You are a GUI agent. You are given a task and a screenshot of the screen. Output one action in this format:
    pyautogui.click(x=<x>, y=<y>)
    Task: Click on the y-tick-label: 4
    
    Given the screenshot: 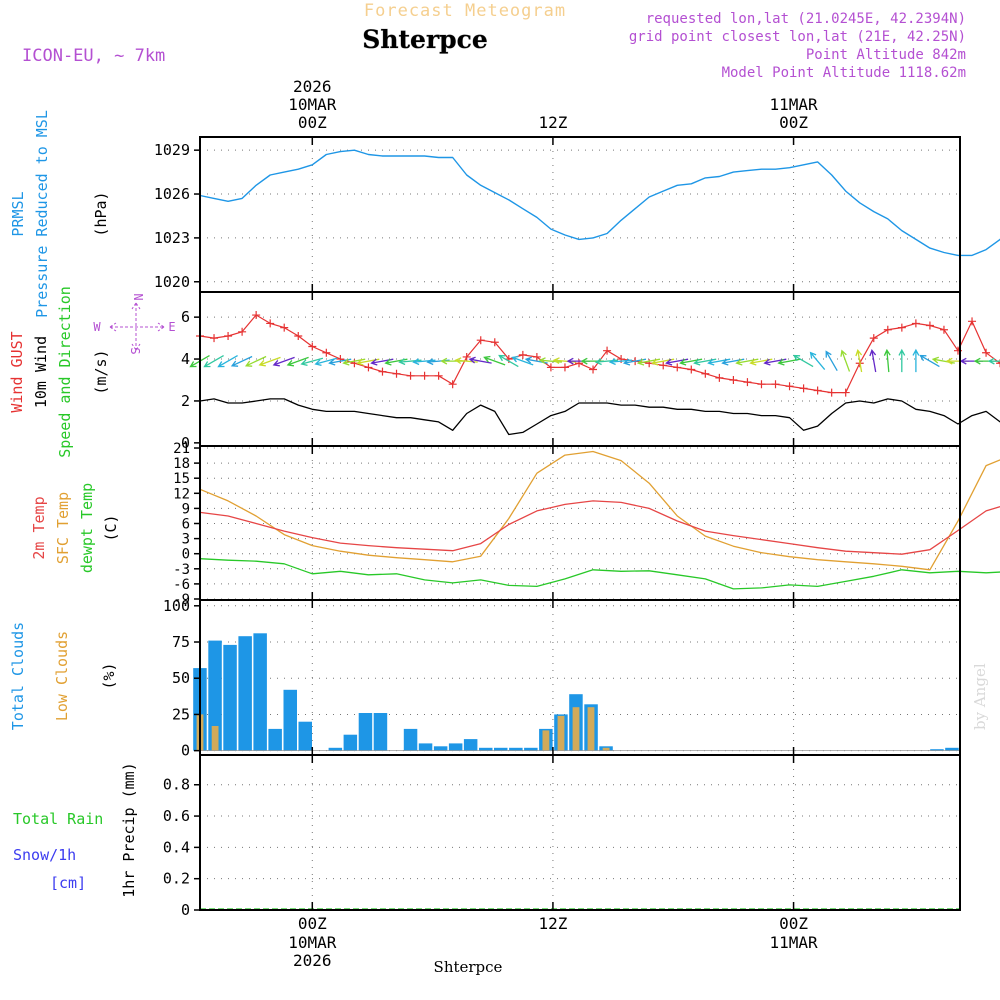 What is the action you would take?
    pyautogui.click(x=185, y=359)
    